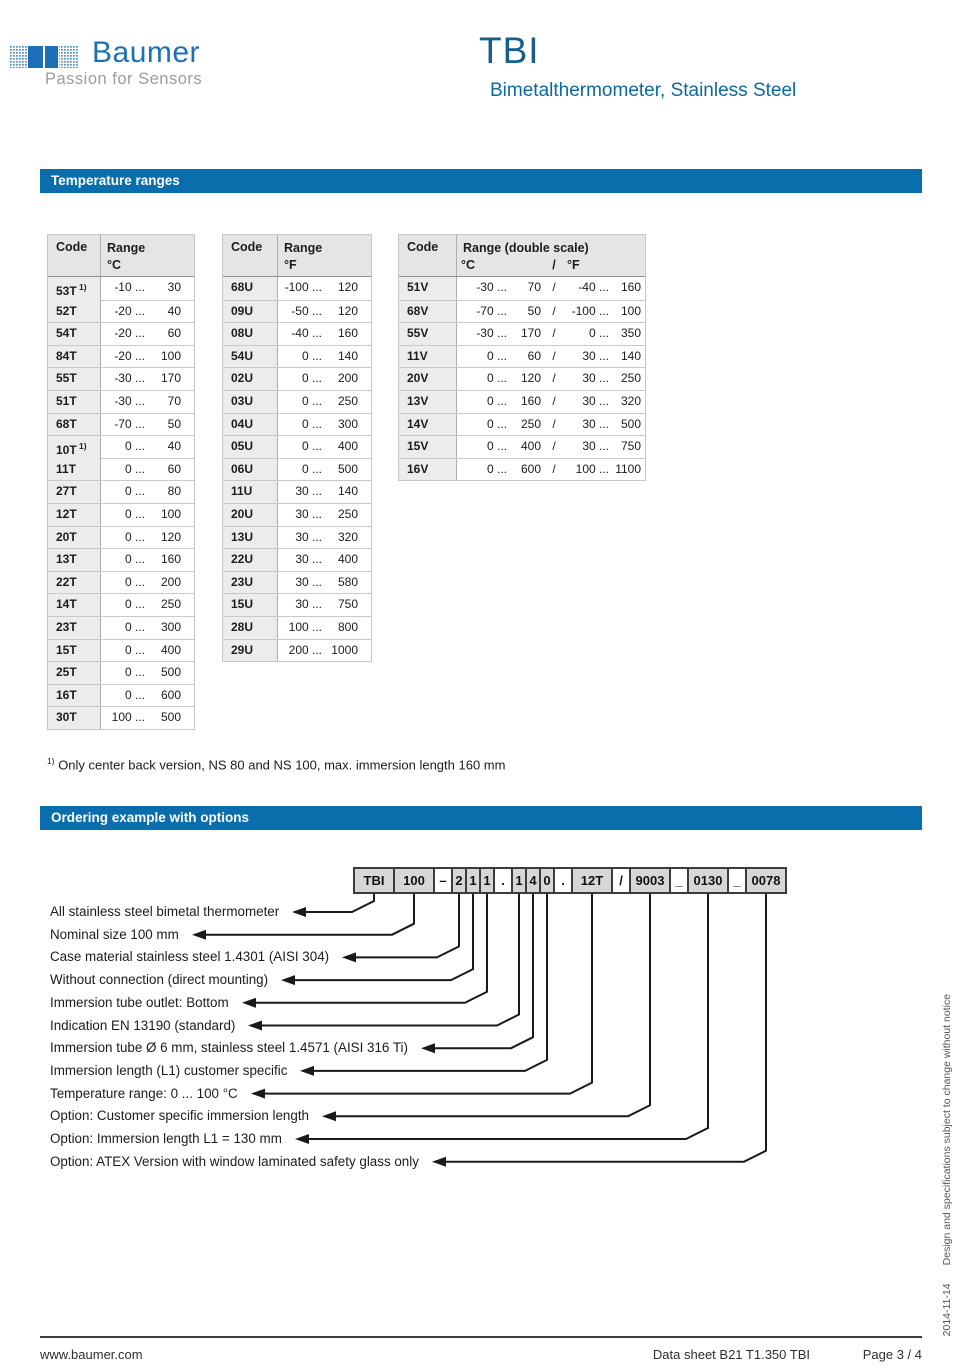  What do you see at coordinates (679, 880) in the screenshot?
I see `order-box-_: _` at bounding box center [679, 880].